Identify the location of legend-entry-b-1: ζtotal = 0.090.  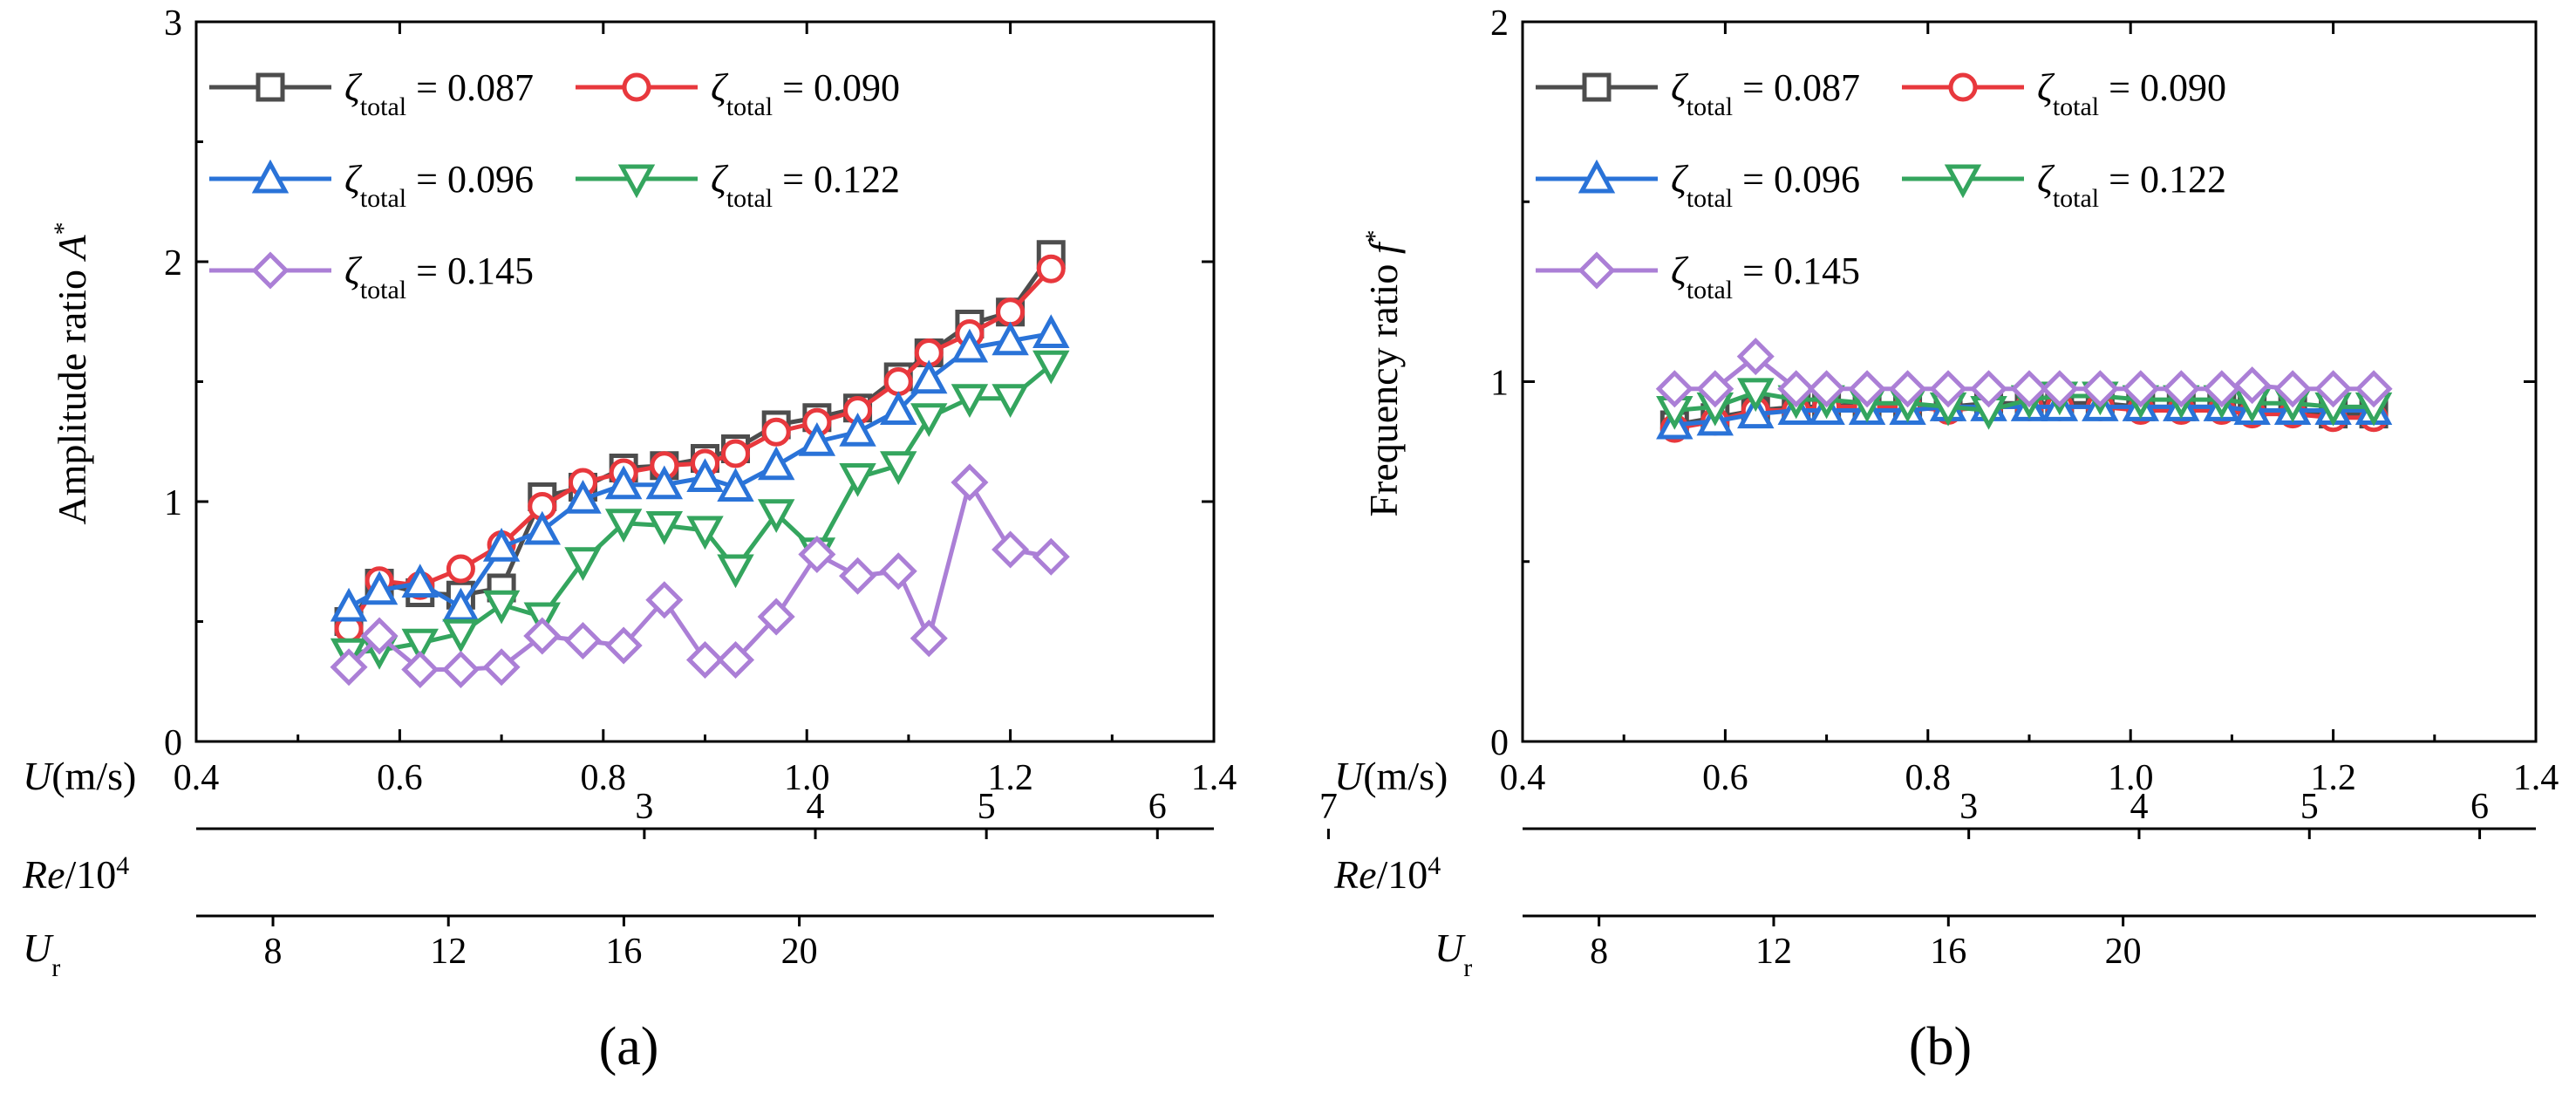
(2064, 94).